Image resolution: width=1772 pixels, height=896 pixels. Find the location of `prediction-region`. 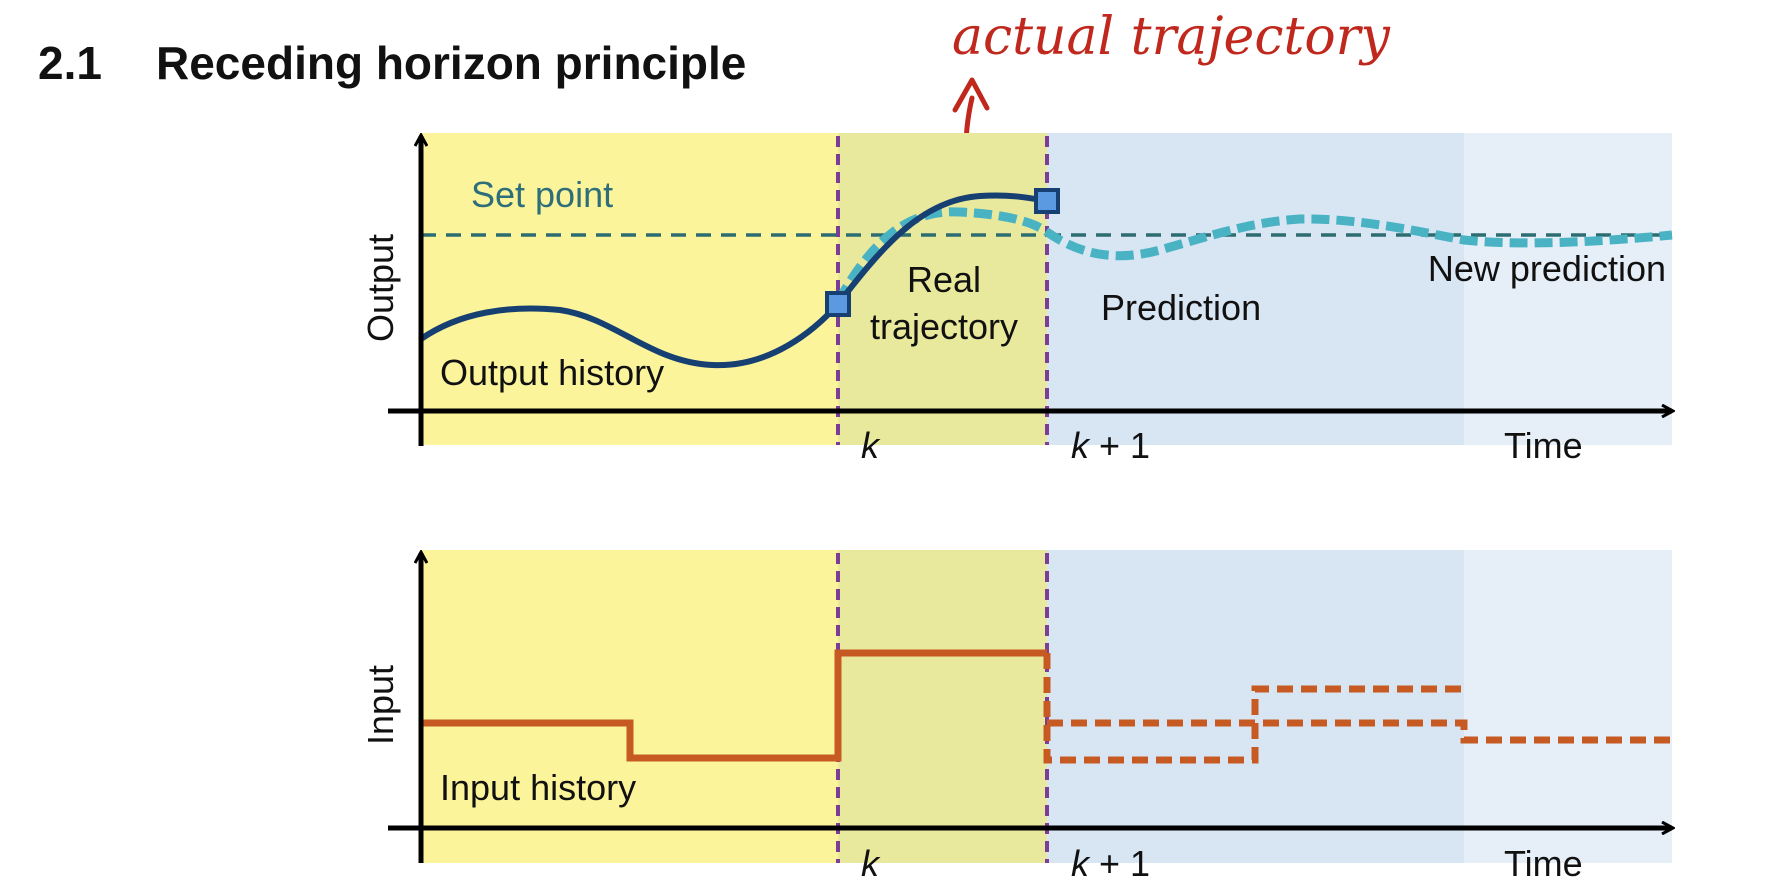

prediction-region is located at coordinates (1255, 289).